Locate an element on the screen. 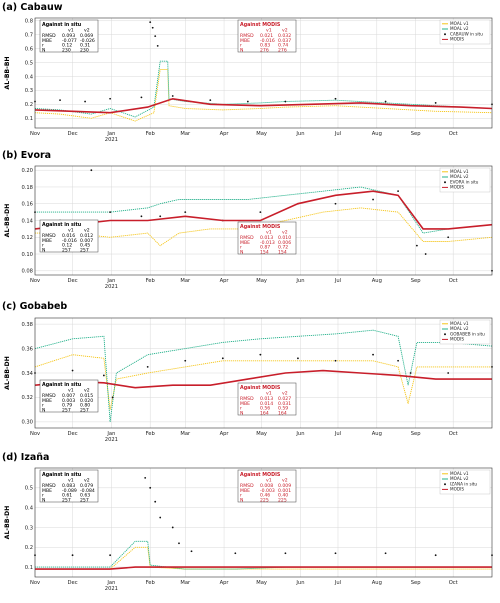  y-tick-label: 0.20 is located at coordinates (27, 171).